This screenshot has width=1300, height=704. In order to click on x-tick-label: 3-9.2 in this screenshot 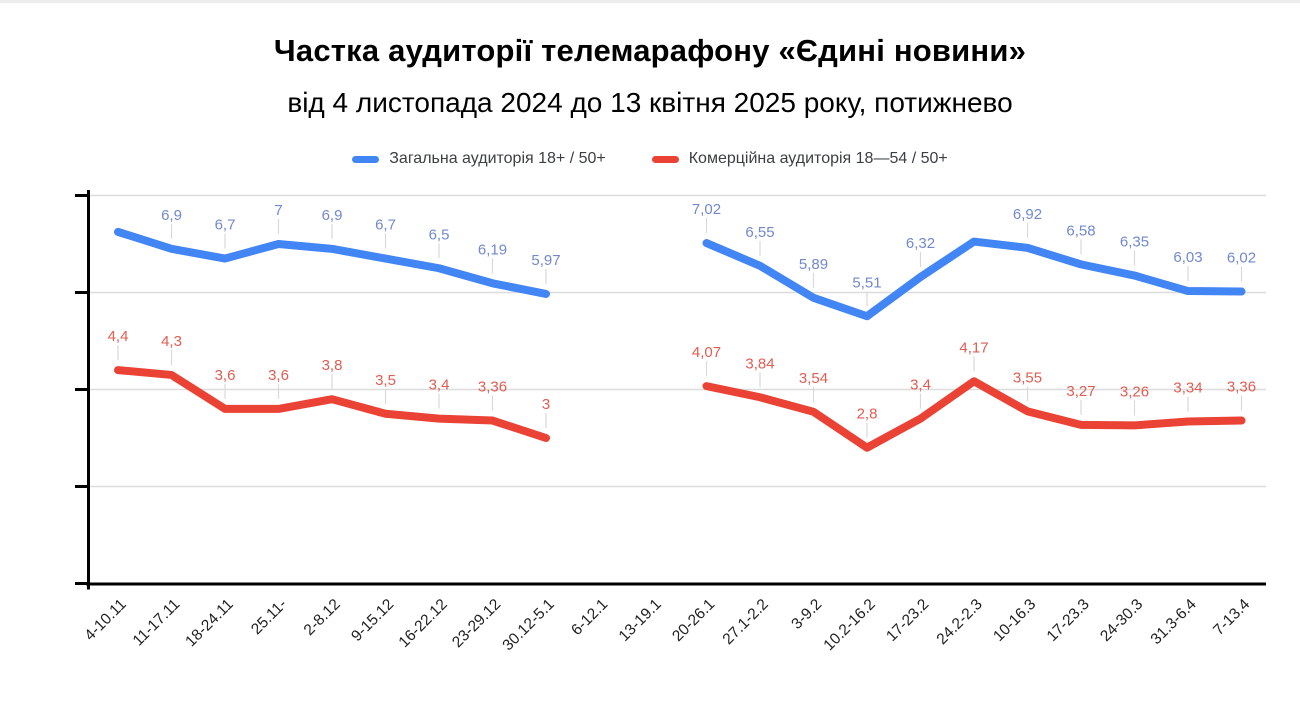, I will do `click(806, 614)`.